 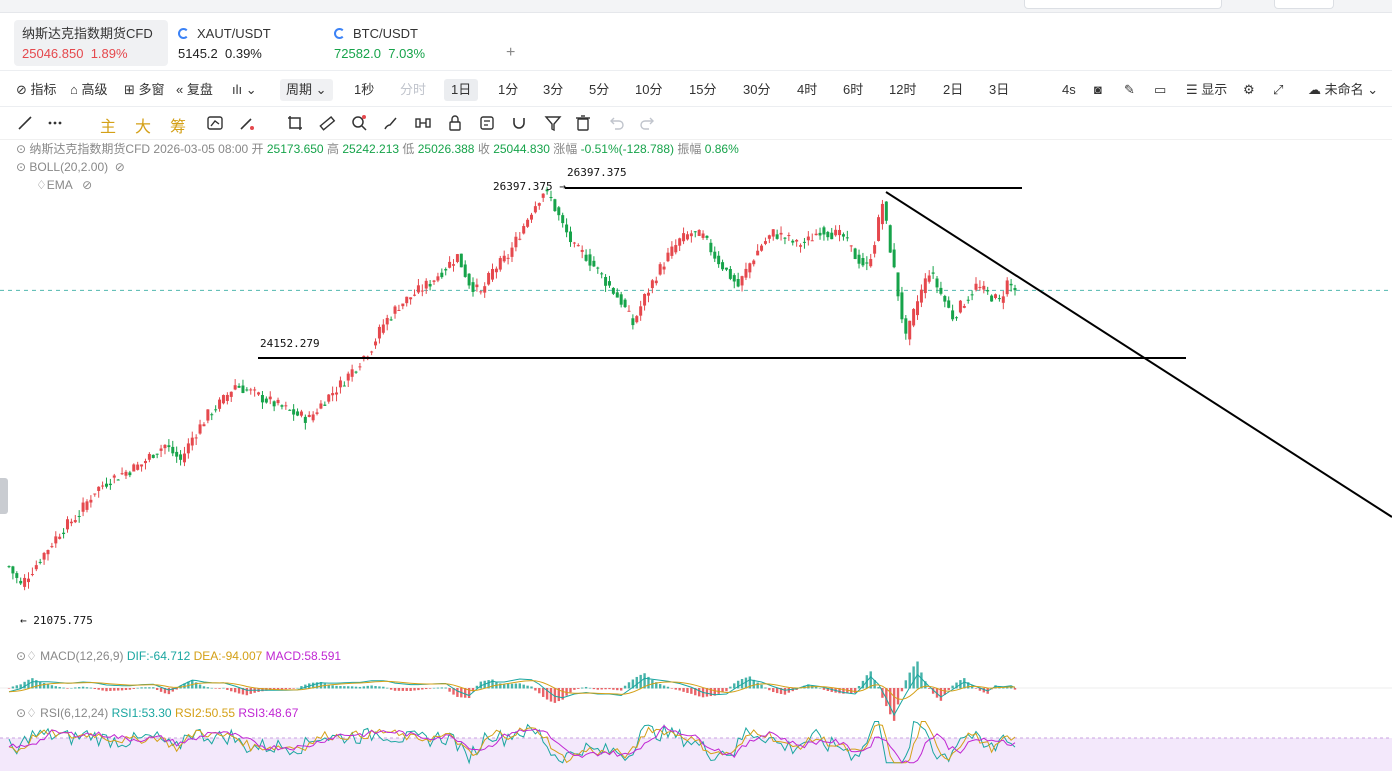 What do you see at coordinates (599, 89) in the screenshot?
I see `interval-5m: 5分` at bounding box center [599, 89].